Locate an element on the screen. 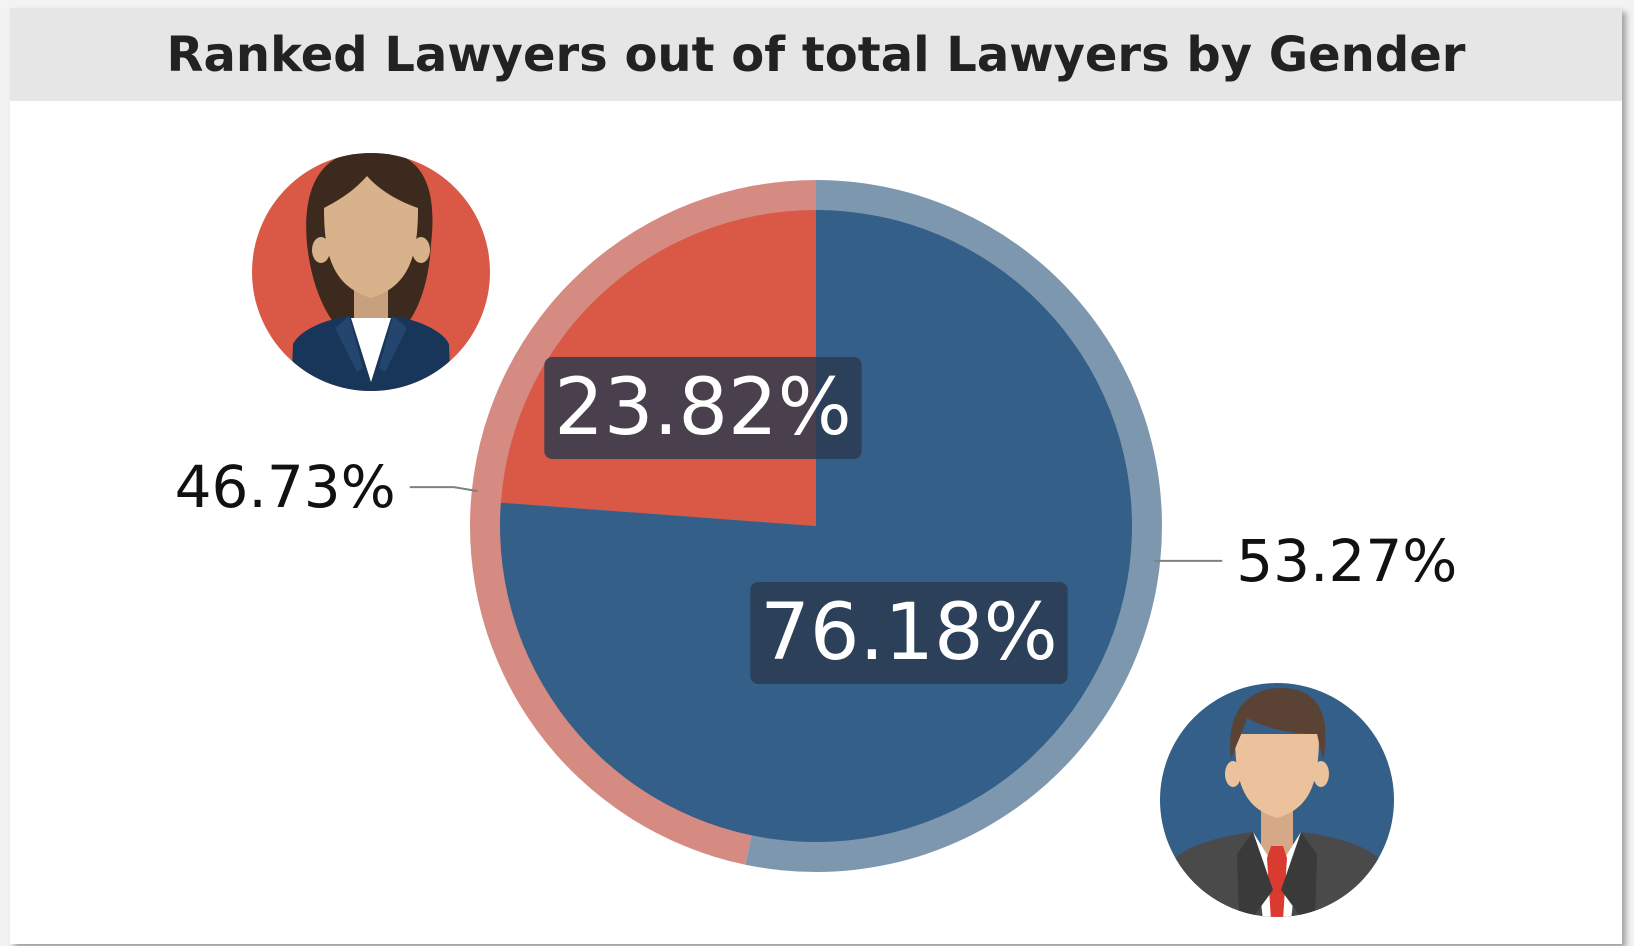 This screenshot has width=1634, height=946. inner-data-label-group: 23.82% is located at coordinates (703, 408).